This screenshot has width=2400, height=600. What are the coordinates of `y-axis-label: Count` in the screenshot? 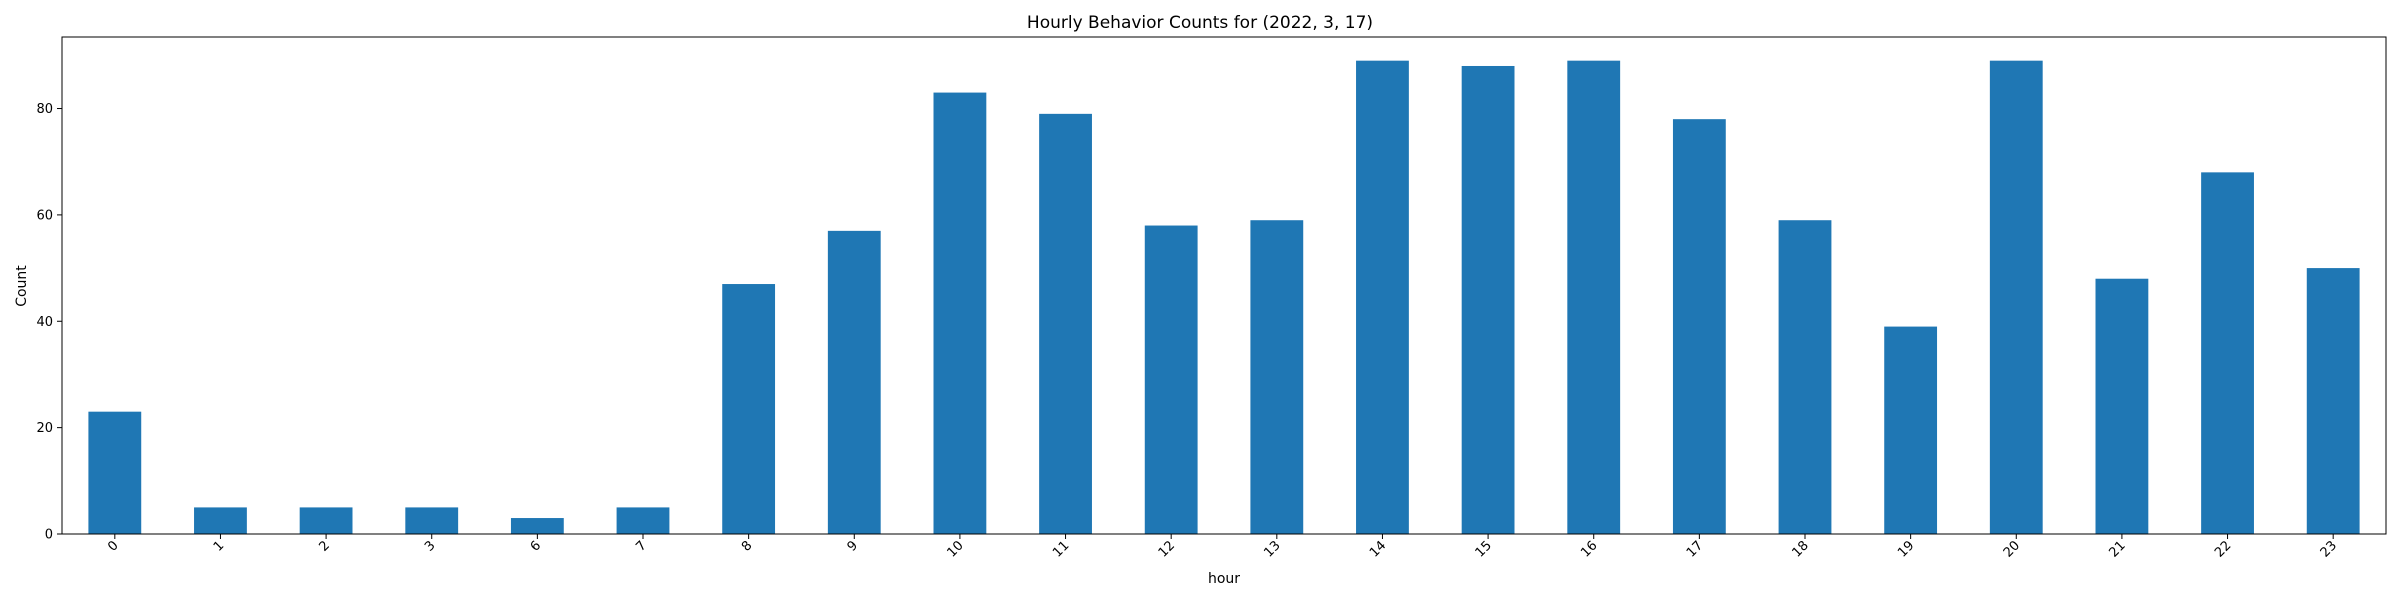 It's located at (22, 286).